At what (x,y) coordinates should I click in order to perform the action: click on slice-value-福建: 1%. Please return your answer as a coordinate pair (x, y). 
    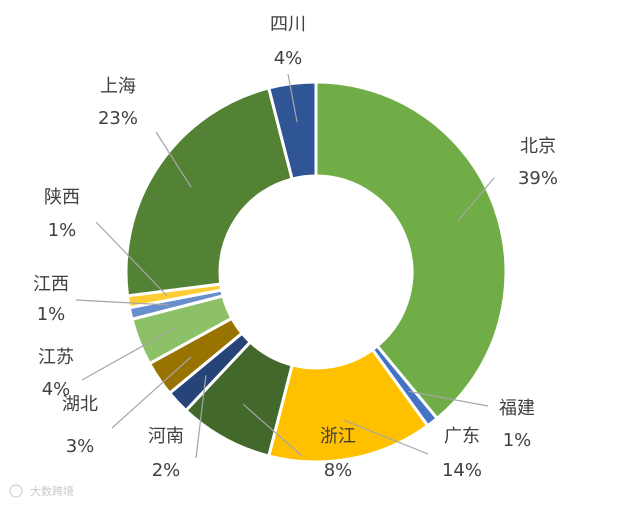
    Looking at the image, I should click on (517, 440).